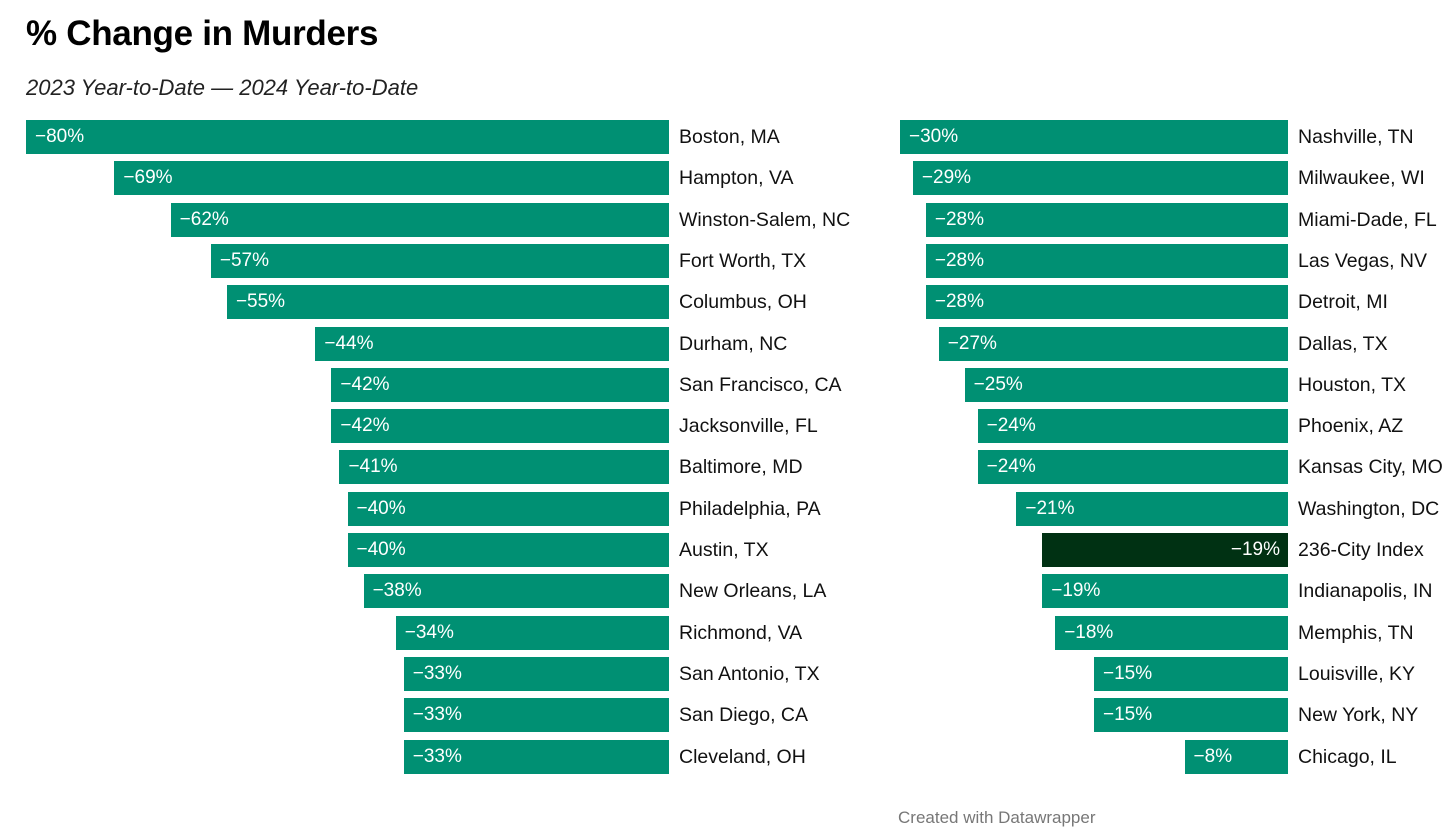 The height and width of the screenshot is (835, 1456). What do you see at coordinates (748, 426) in the screenshot?
I see `category-label: Jacksonville, FL` at bounding box center [748, 426].